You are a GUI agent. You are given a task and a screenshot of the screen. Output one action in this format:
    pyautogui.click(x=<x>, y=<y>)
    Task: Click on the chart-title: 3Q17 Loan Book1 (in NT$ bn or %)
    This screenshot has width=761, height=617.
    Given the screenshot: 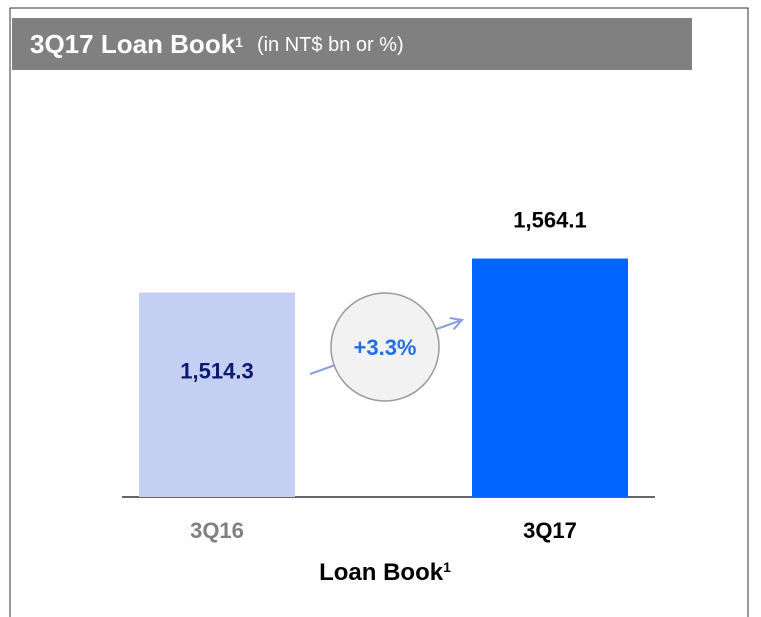 What is the action you would take?
    pyautogui.click(x=217, y=44)
    